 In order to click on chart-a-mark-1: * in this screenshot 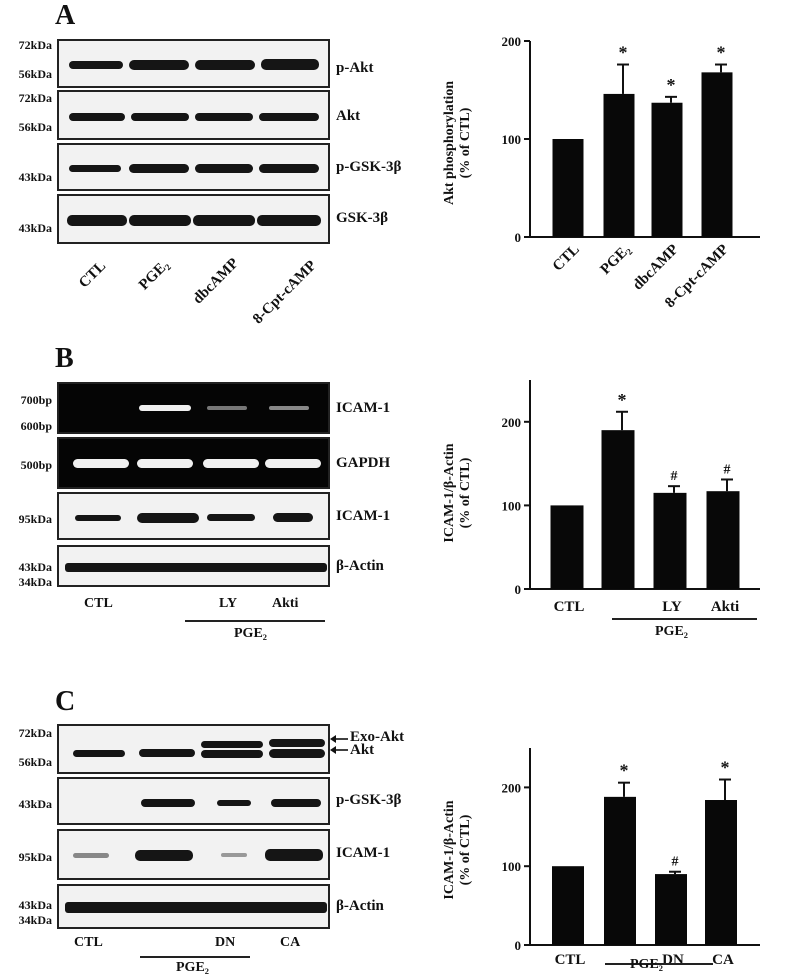, I will do `click(623, 53)`.